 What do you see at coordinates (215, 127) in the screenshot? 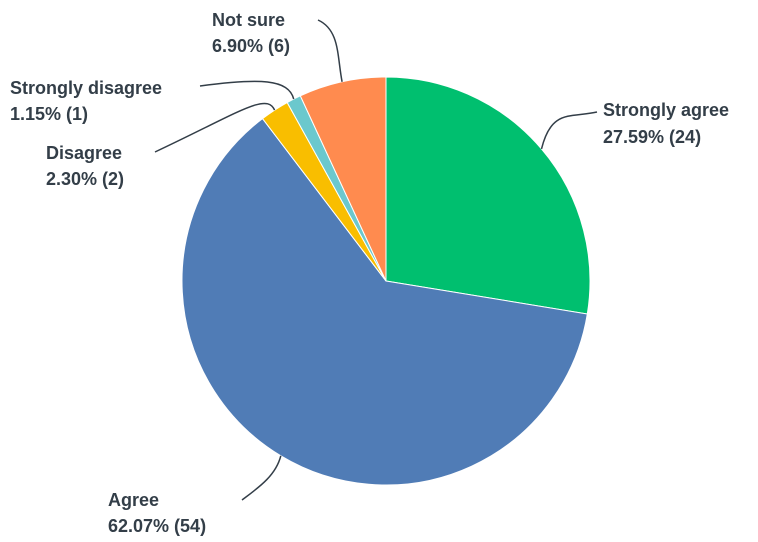
I see `leader-line-disagree` at bounding box center [215, 127].